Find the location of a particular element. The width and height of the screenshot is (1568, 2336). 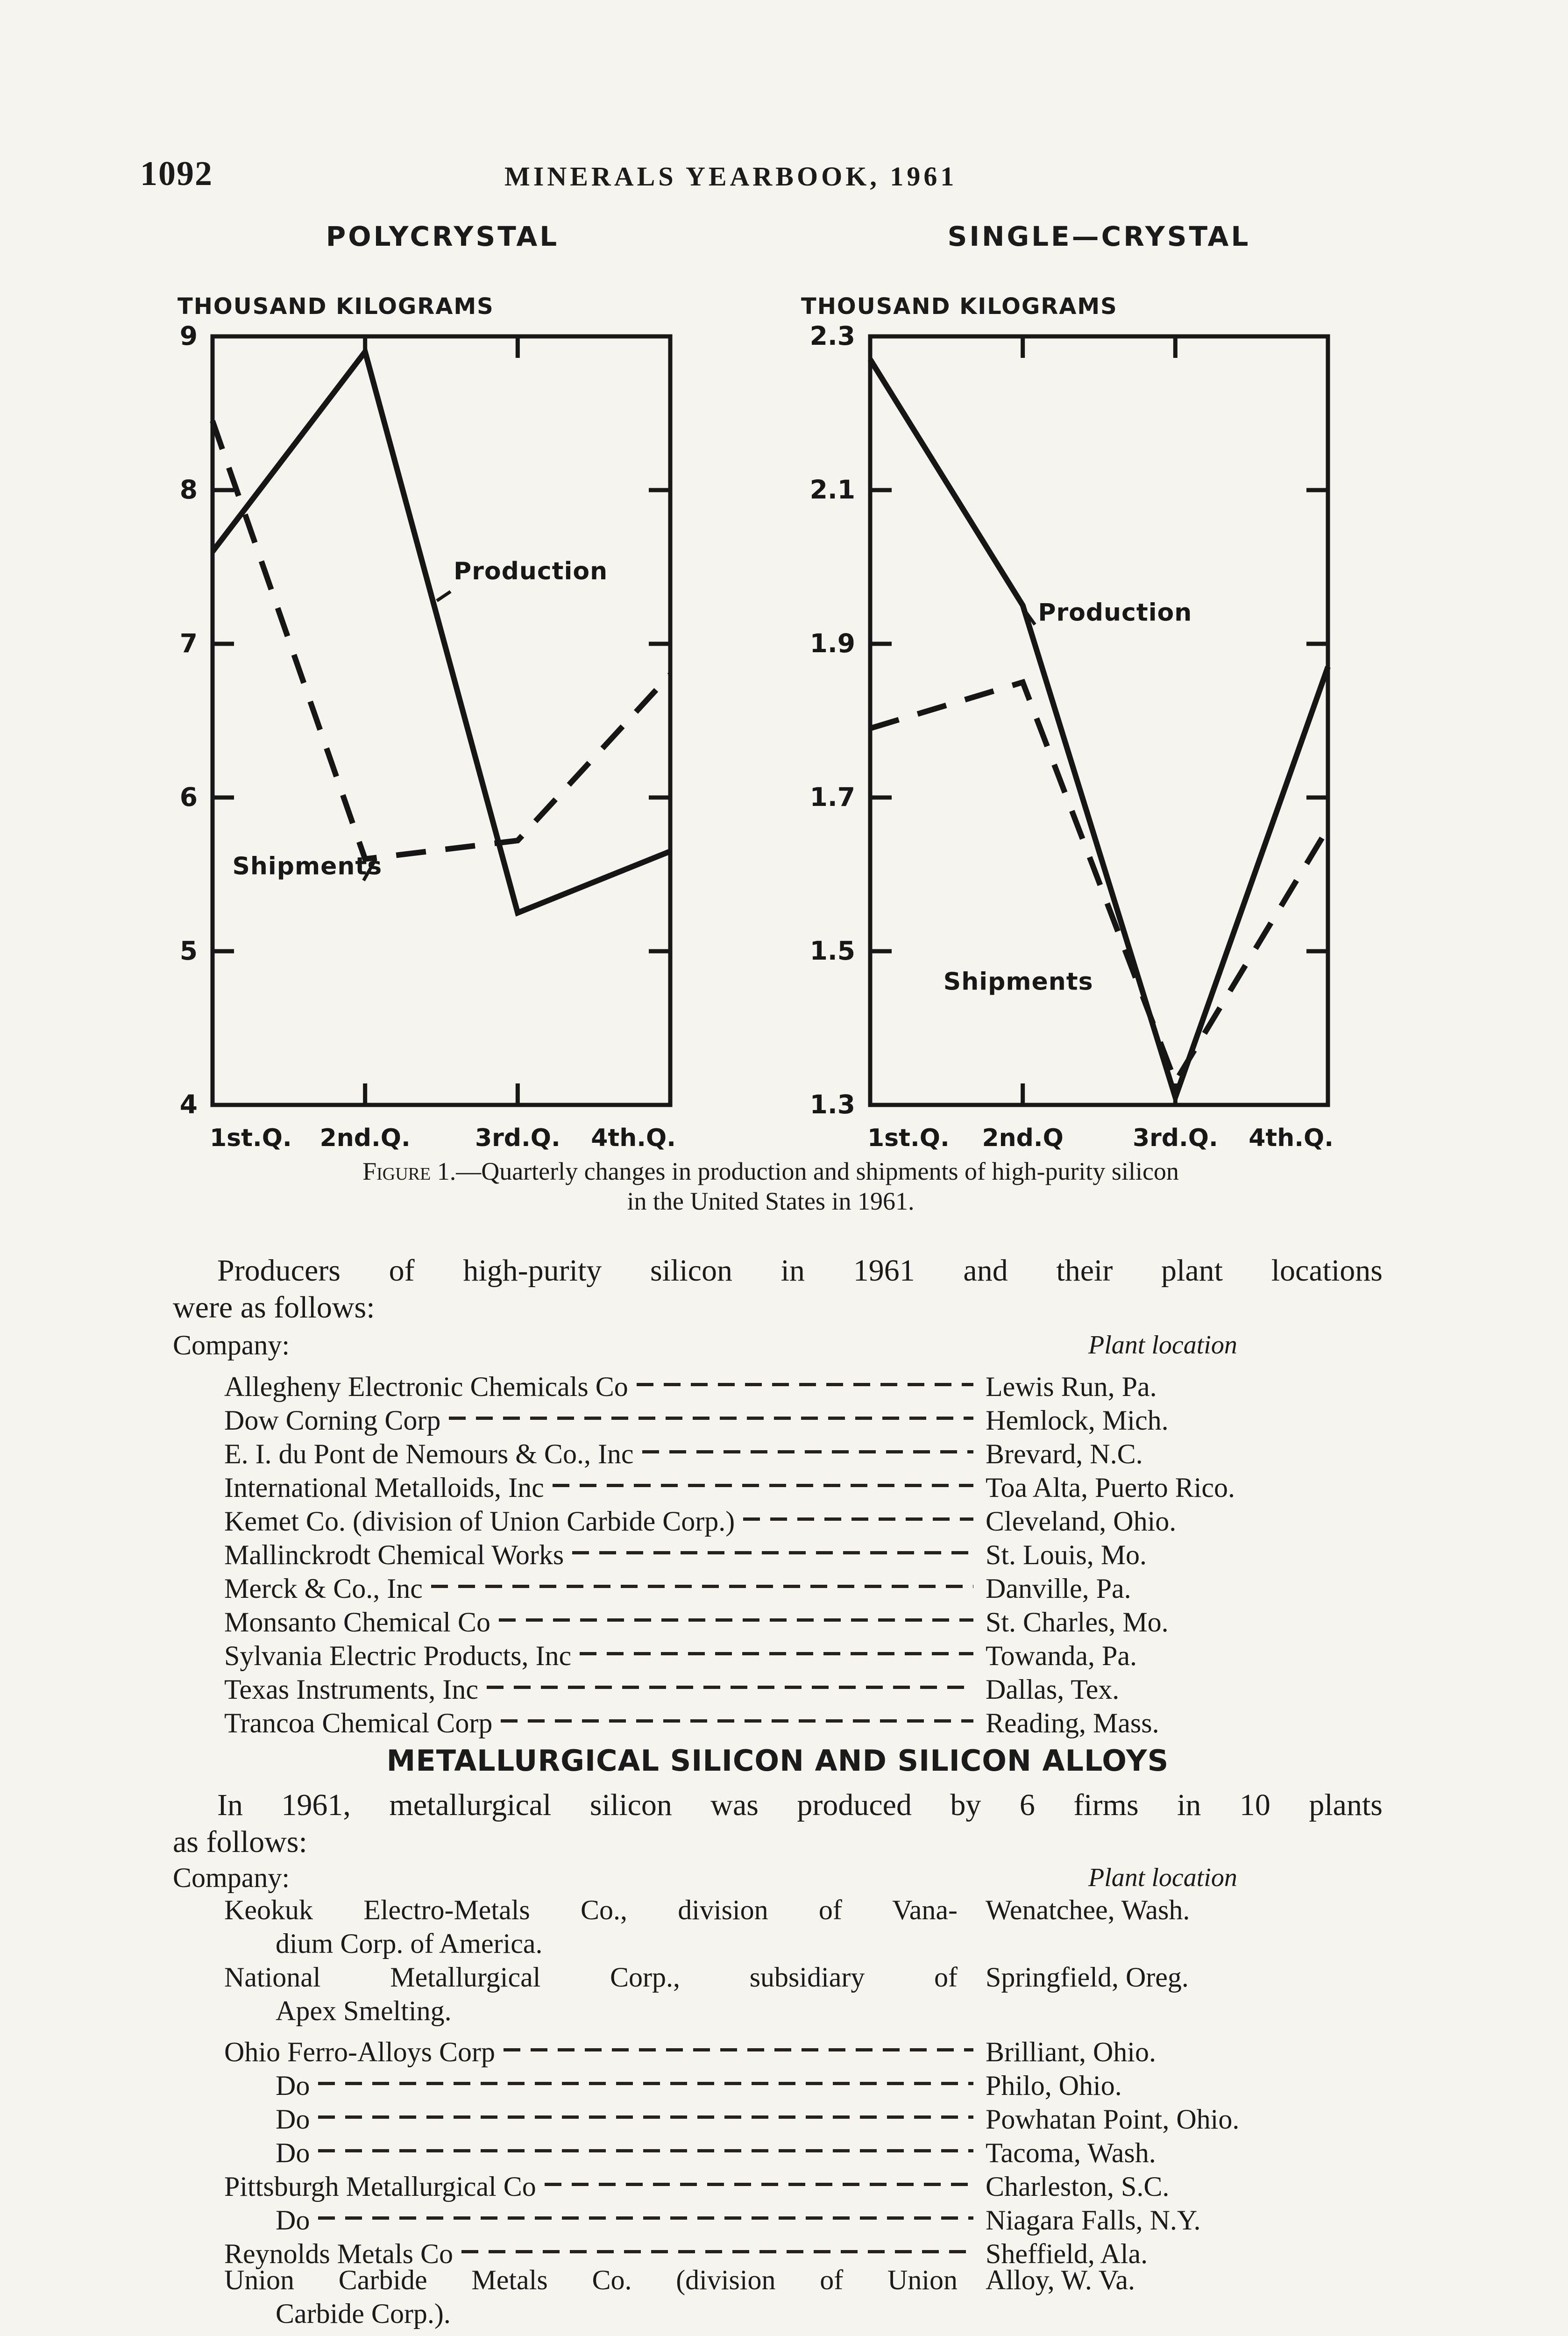

location-cell: Charleston, S.C. is located at coordinates (1078, 2186).